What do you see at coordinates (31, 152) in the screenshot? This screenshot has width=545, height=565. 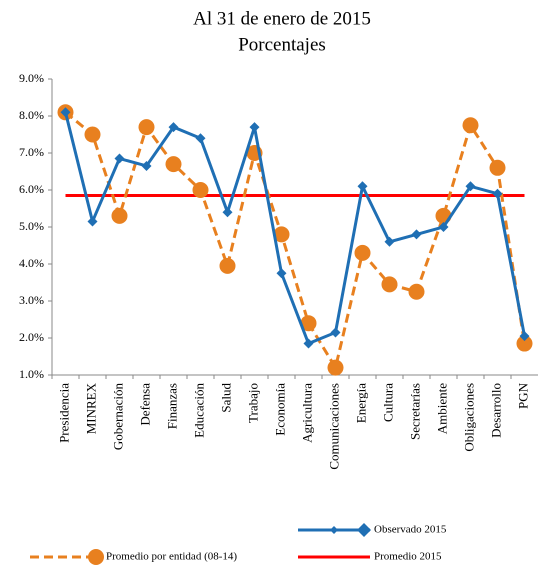 I see `y-tick-label: 7.0%` at bounding box center [31, 152].